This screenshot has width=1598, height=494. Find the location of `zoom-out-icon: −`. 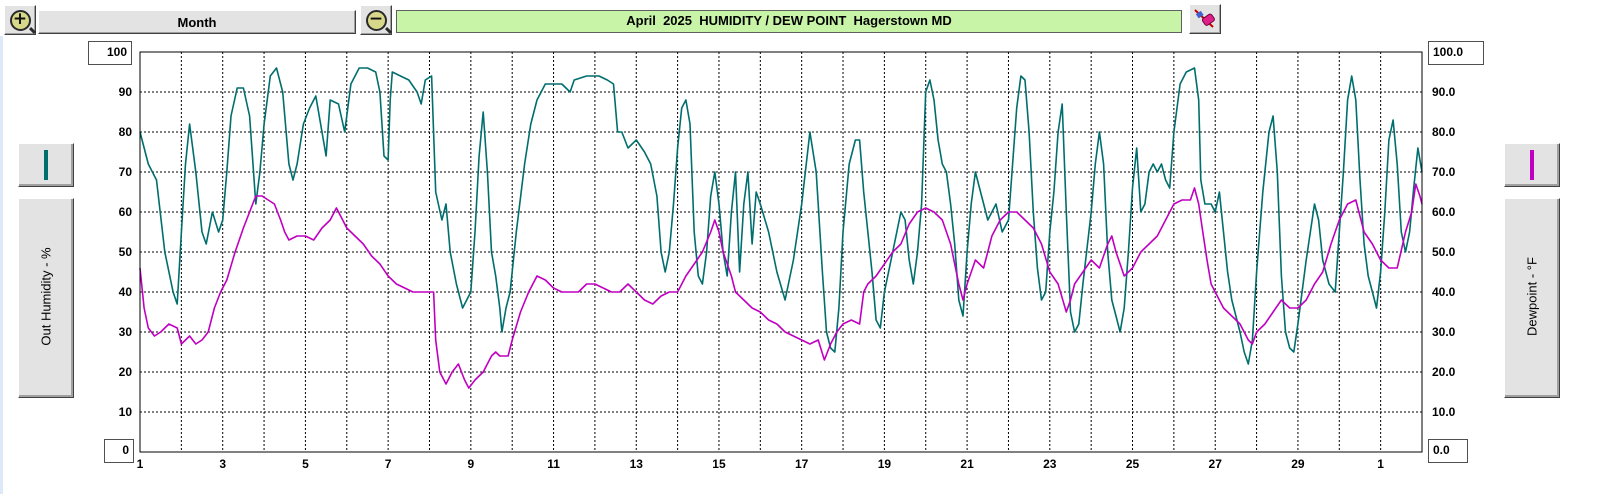

zoom-out-icon: − is located at coordinates (376, 20).